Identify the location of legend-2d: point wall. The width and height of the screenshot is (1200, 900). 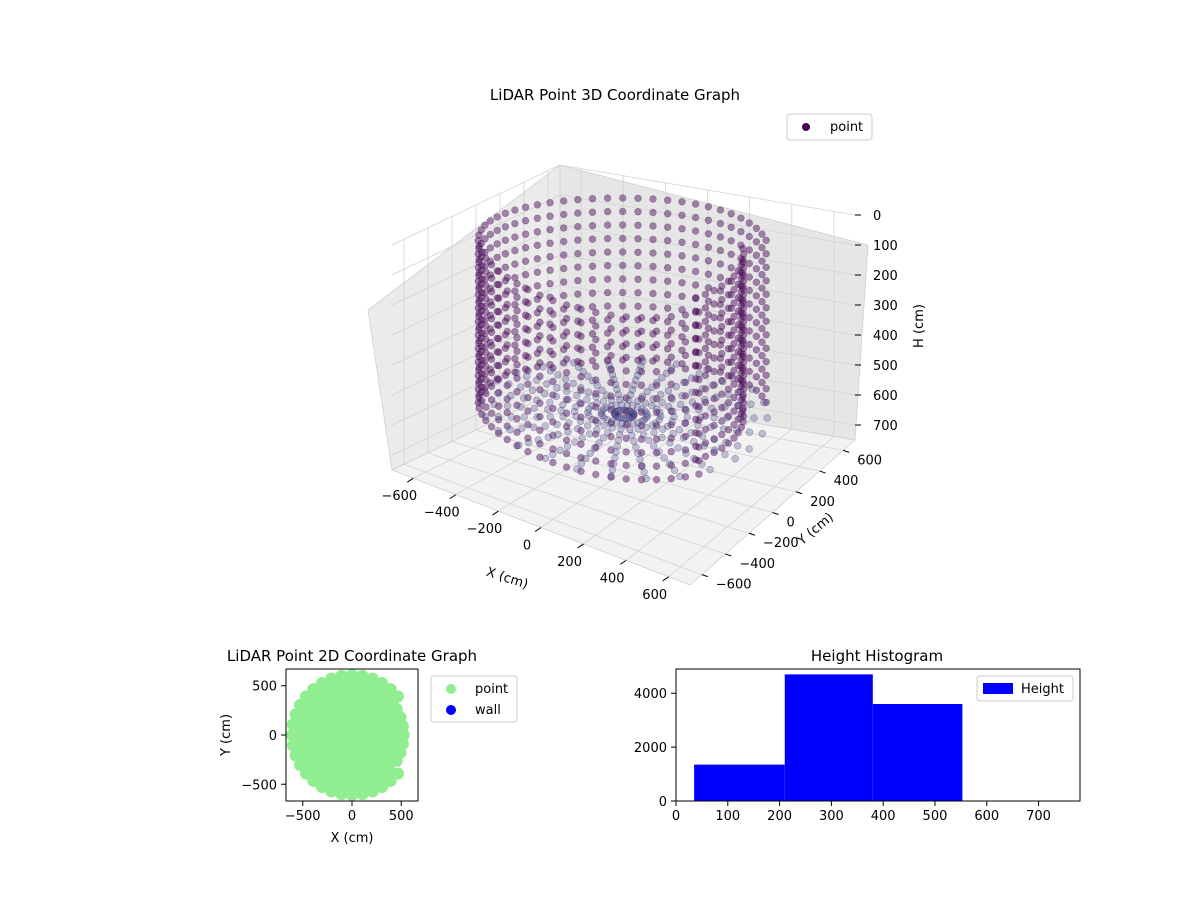
(474, 699).